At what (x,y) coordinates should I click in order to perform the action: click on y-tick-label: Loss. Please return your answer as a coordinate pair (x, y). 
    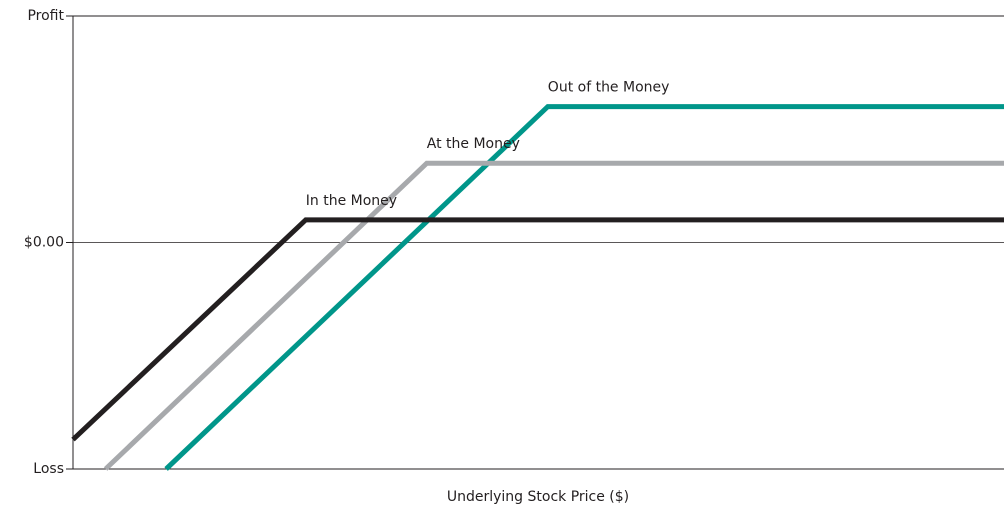
    Looking at the image, I should click on (48, 469).